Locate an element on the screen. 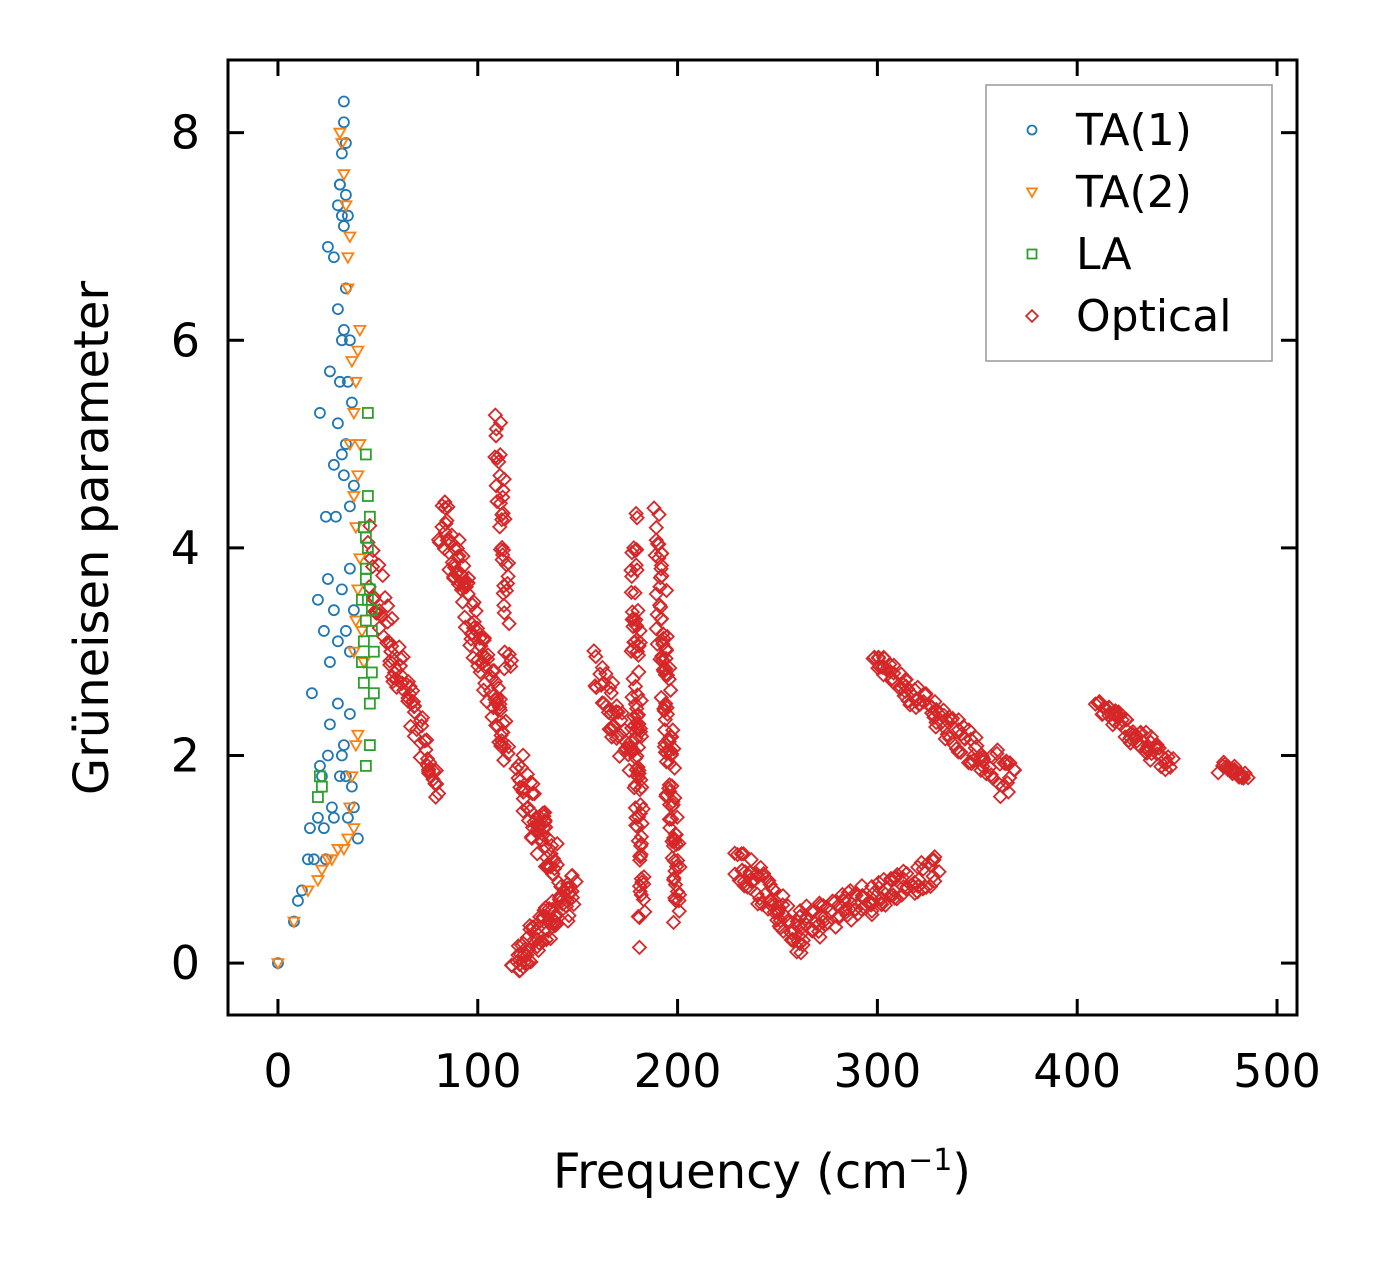 The width and height of the screenshot is (1395, 1268). legend-label-ta1: TA(1) is located at coordinates (1133, 130).